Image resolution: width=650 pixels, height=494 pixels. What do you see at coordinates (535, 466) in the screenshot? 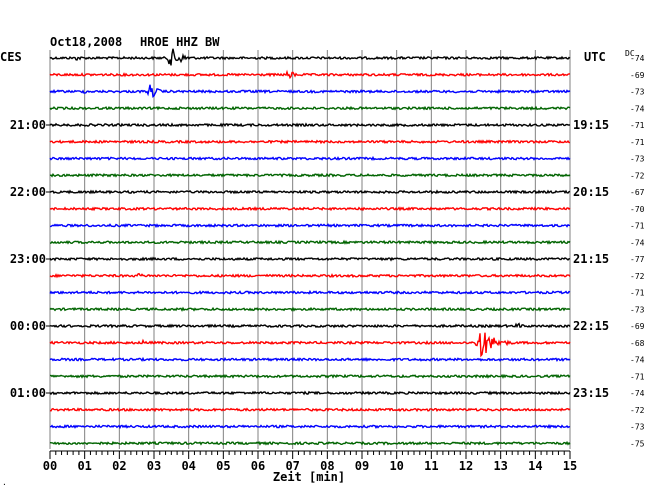
I see `x-tick-label: 14` at bounding box center [535, 466].